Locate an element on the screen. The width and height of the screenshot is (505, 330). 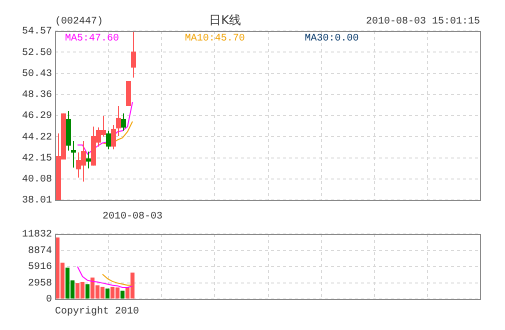
y-tick-label: 5916 is located at coordinates (40, 268).